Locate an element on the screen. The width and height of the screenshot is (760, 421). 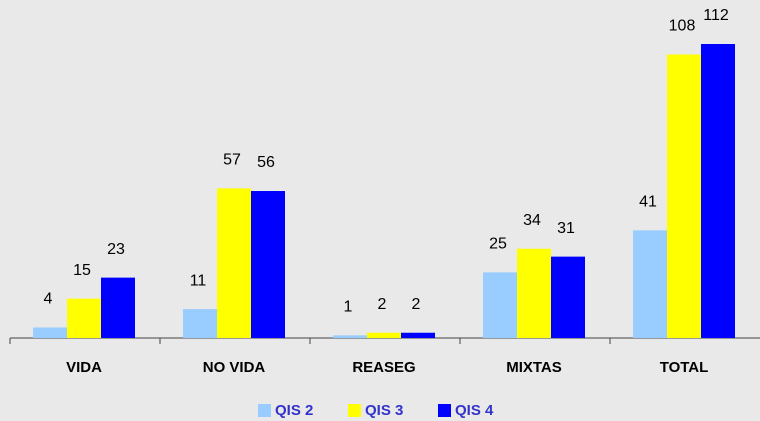
x-tick-label: NO VIDA is located at coordinates (234, 367).